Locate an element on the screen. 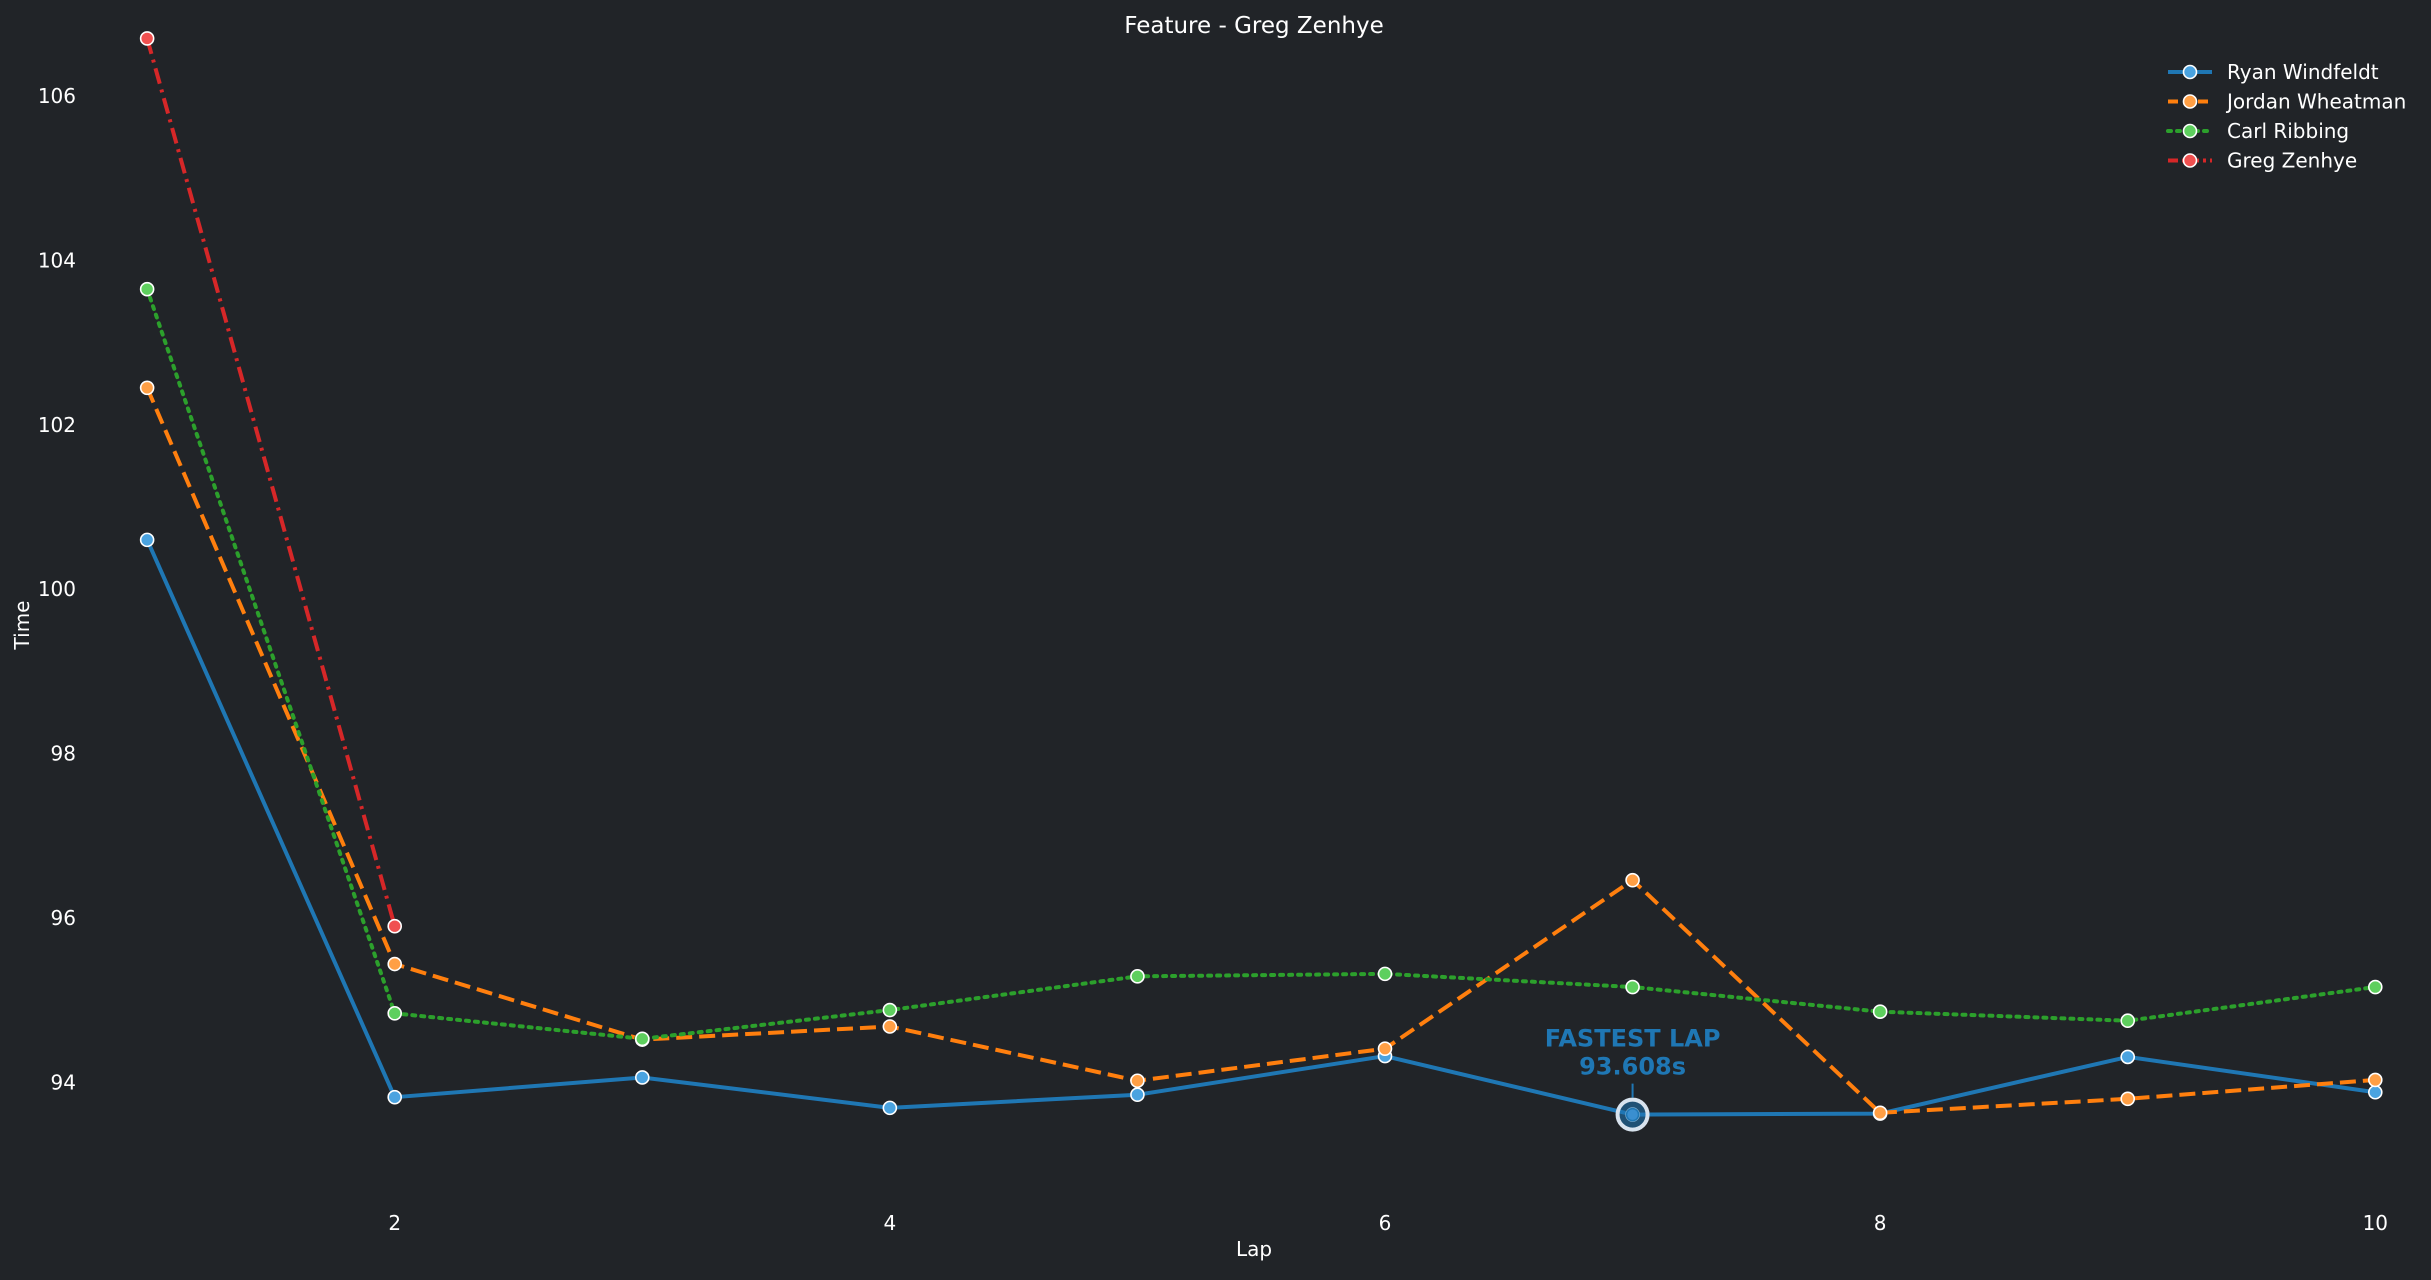  legend-item-jordan-wheatman: Jordan Wheatman is located at coordinates (2287, 102).